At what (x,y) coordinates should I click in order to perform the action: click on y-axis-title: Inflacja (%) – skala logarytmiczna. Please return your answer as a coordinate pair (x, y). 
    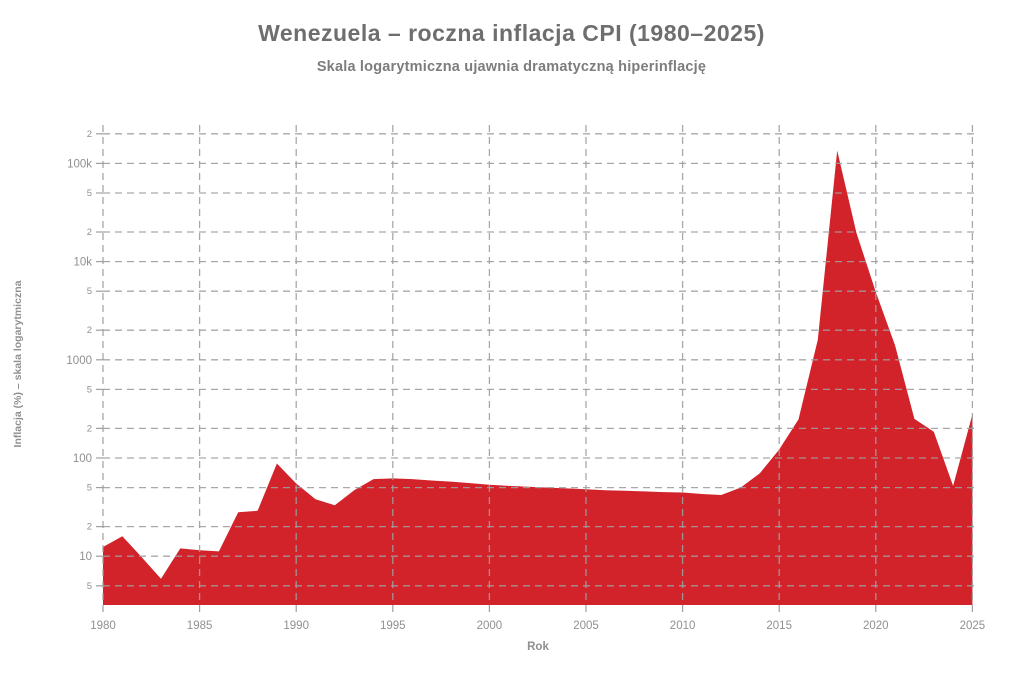
    Looking at the image, I should click on (18, 364).